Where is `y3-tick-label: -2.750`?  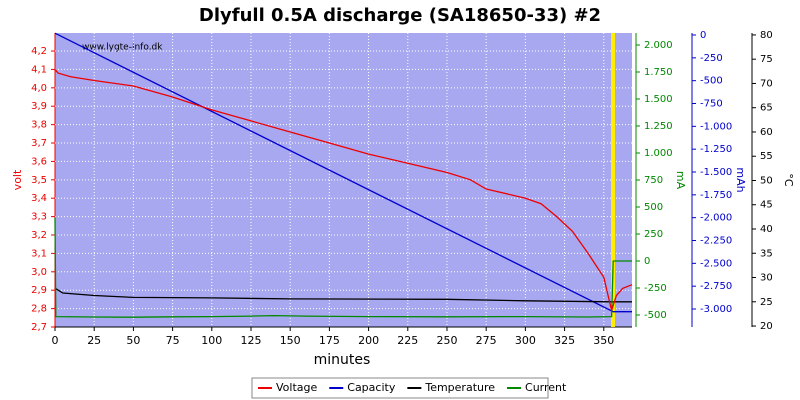 y3-tick-label: -2.750 is located at coordinates (716, 286).